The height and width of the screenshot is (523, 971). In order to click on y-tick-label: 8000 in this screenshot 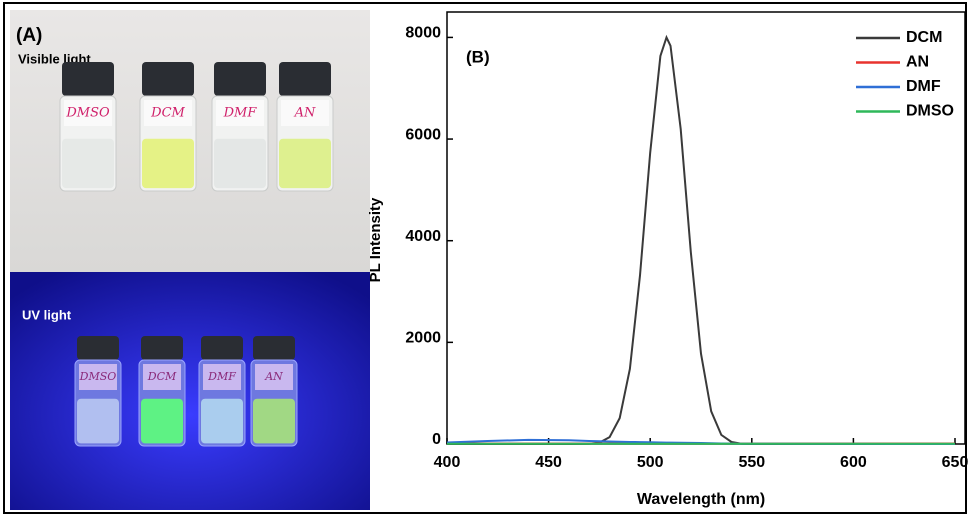, I will do `click(423, 33)`.